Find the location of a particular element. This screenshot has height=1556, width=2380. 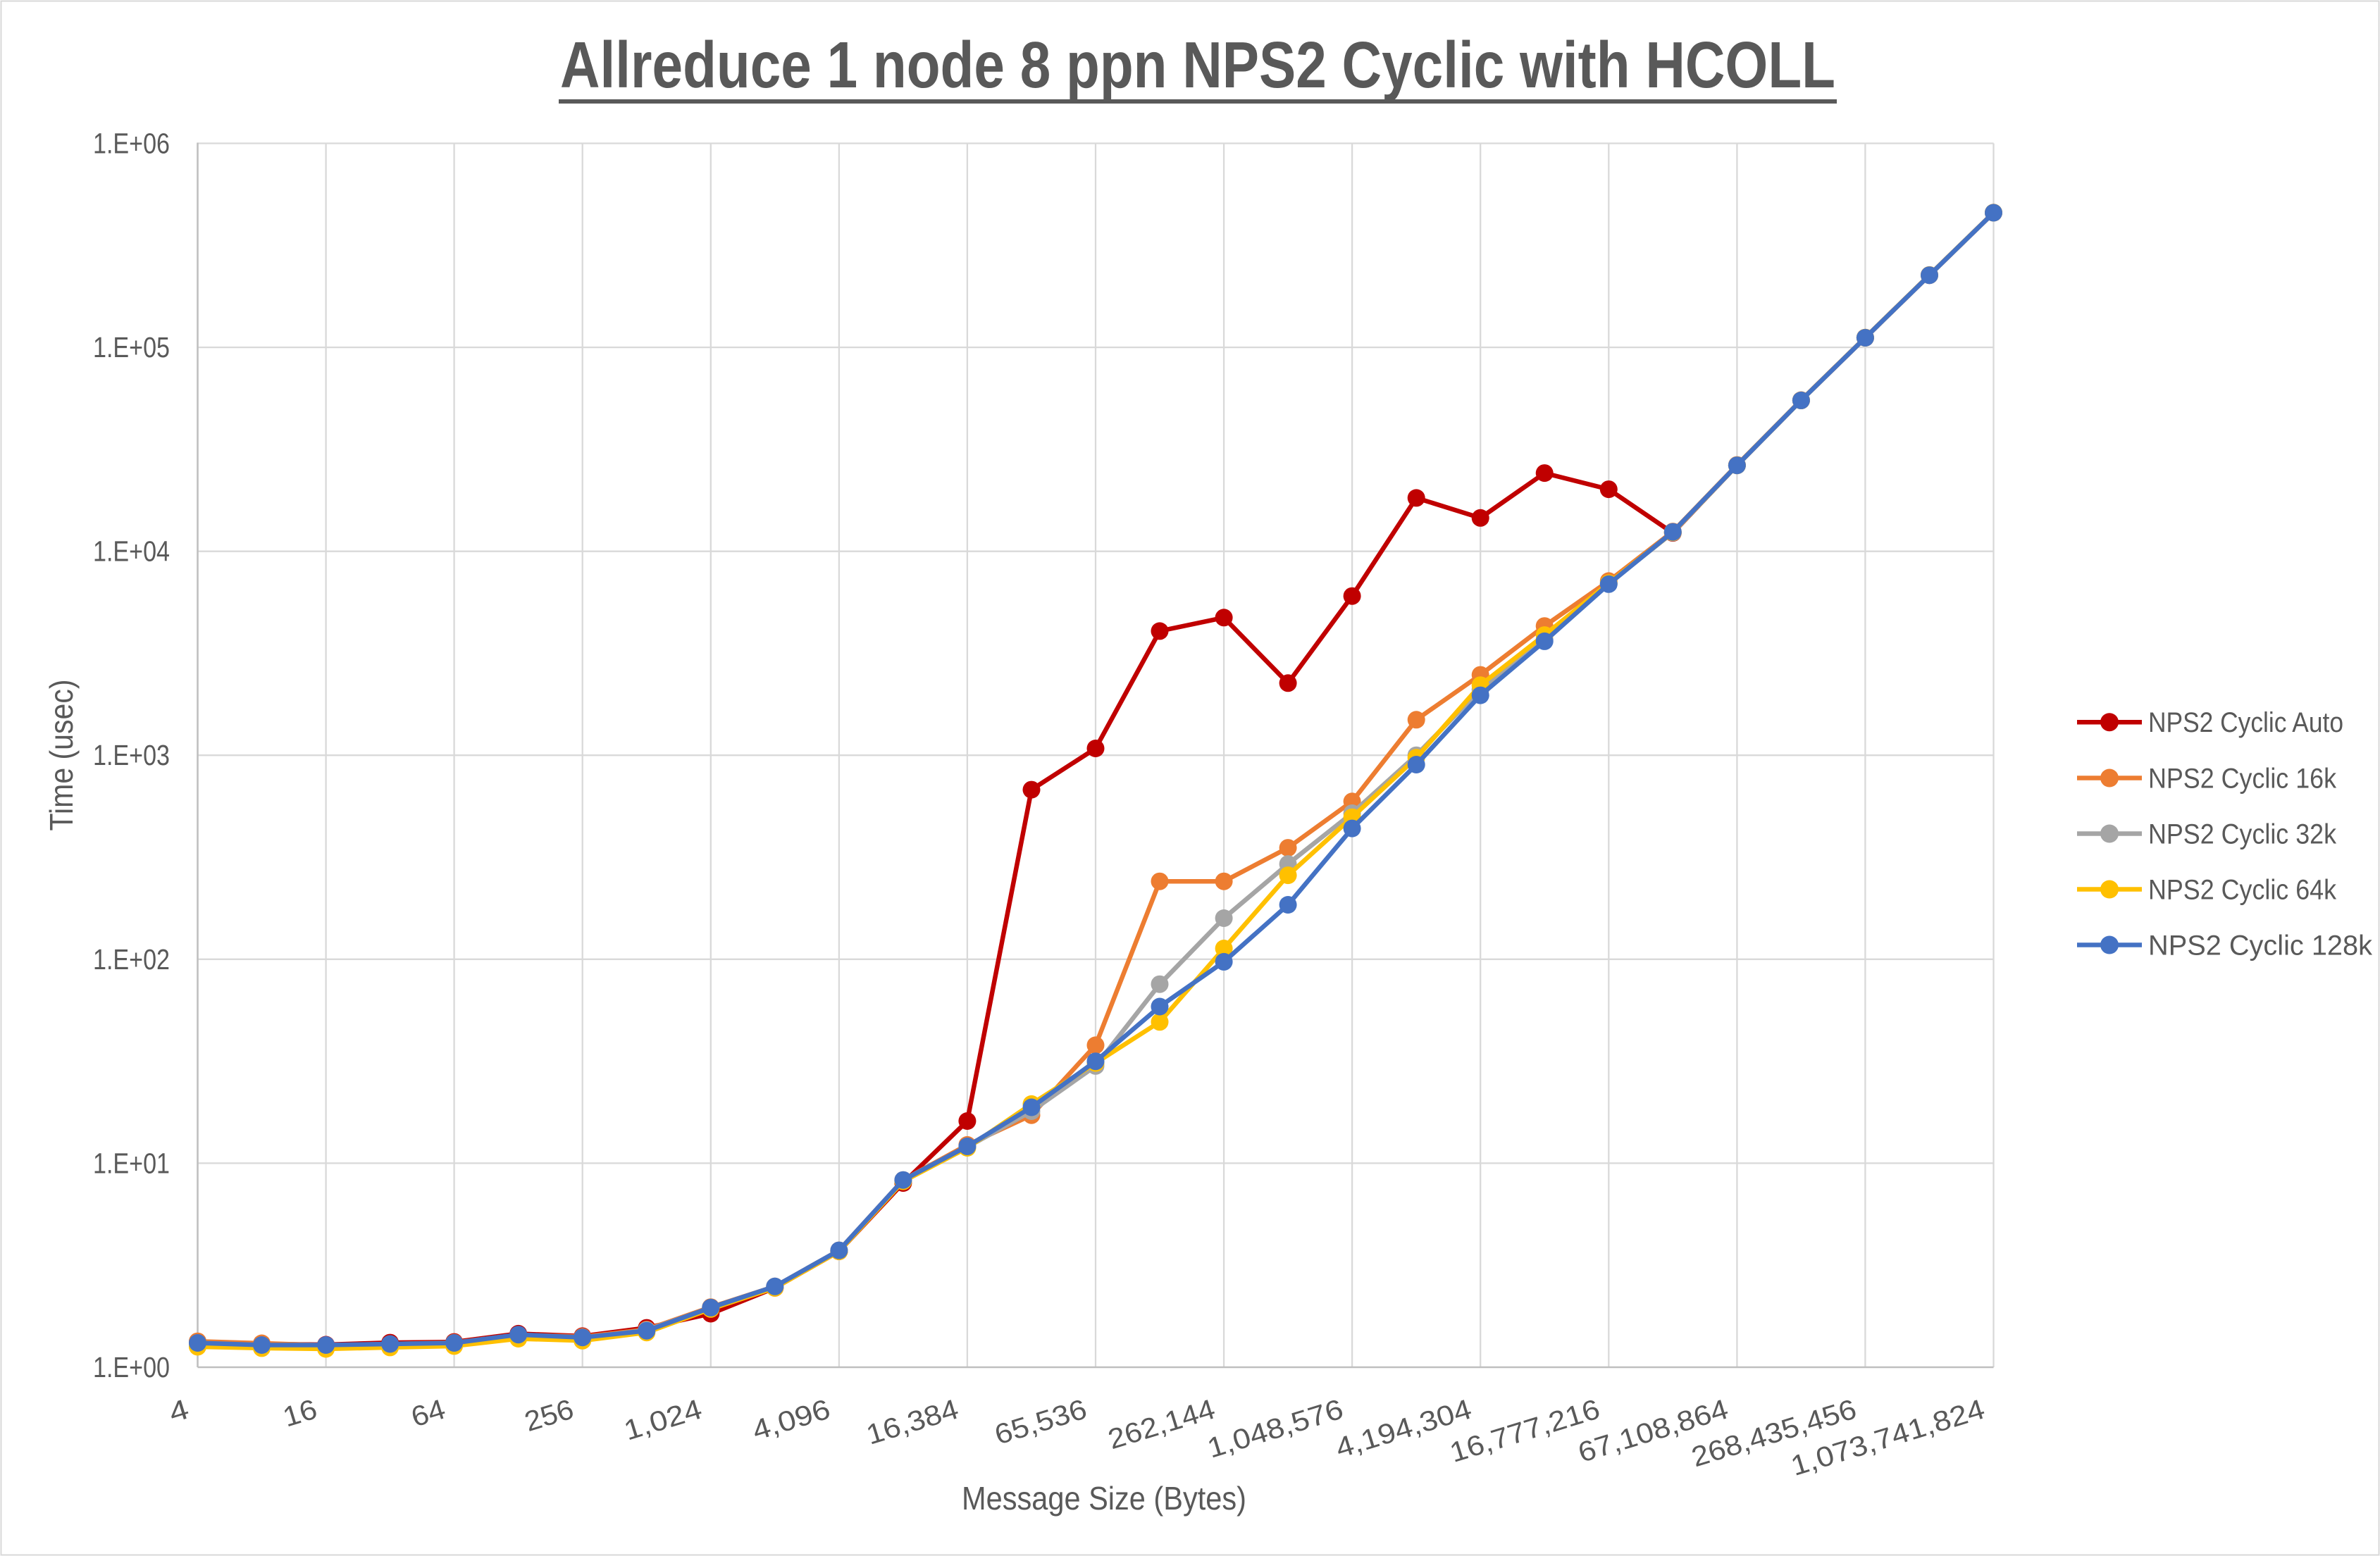

svg-text: 1.E+05 is located at coordinates (131, 347).